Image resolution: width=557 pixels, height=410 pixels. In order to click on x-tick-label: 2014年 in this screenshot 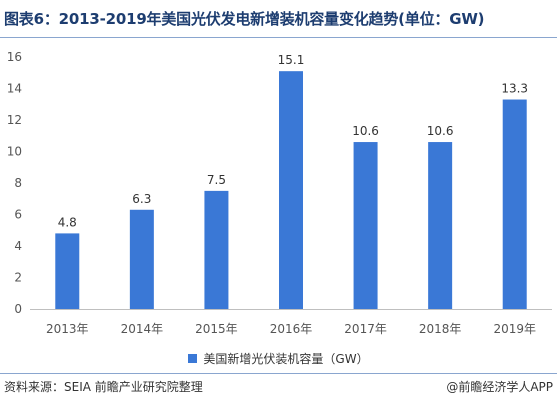, I will do `click(142, 329)`.